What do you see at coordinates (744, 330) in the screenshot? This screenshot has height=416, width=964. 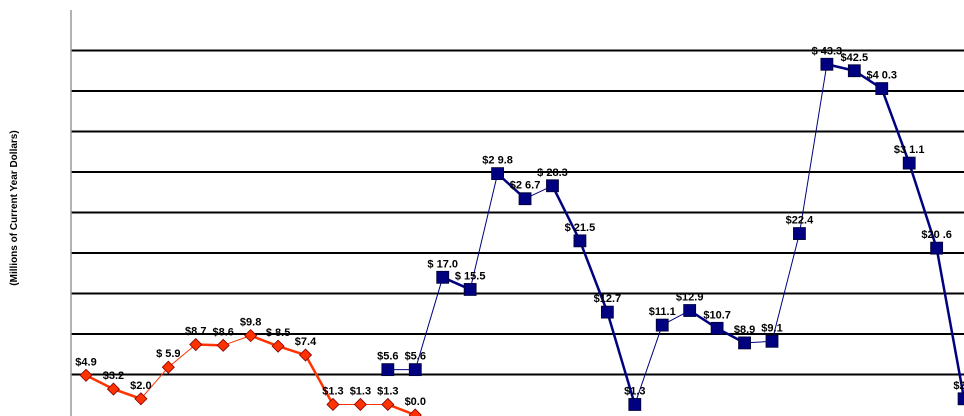 I see `data-label: $8.9` at bounding box center [744, 330].